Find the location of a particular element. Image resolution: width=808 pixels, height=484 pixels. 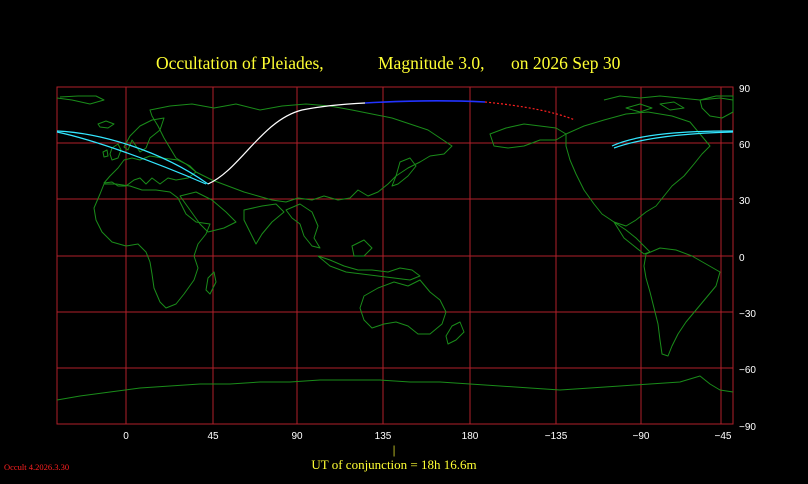

coast-alaska is located at coordinates (528, 136).